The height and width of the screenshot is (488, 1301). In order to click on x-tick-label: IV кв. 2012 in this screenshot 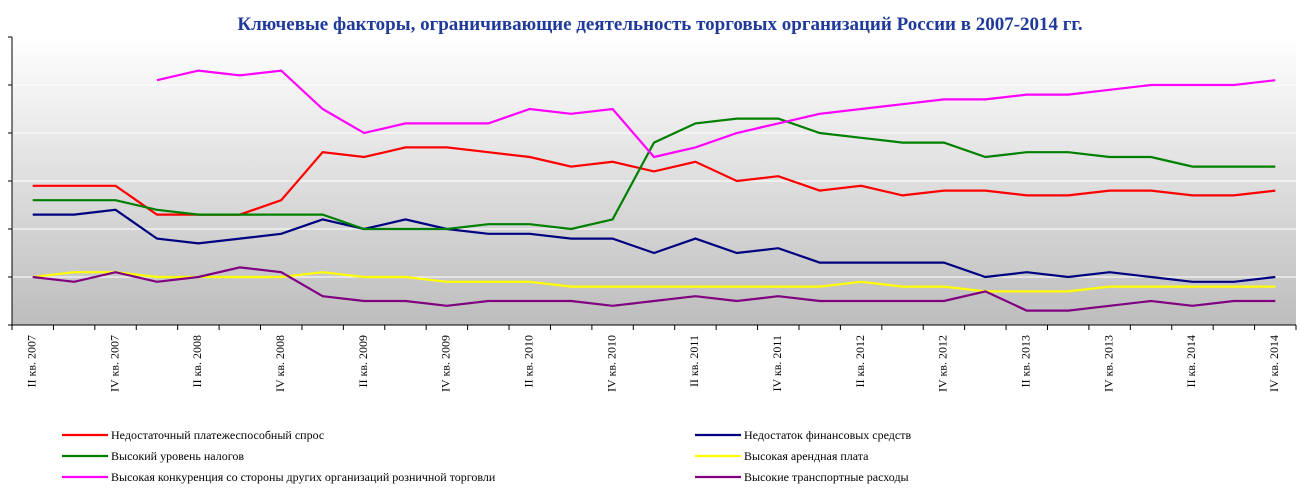, I will do `click(943, 363)`.